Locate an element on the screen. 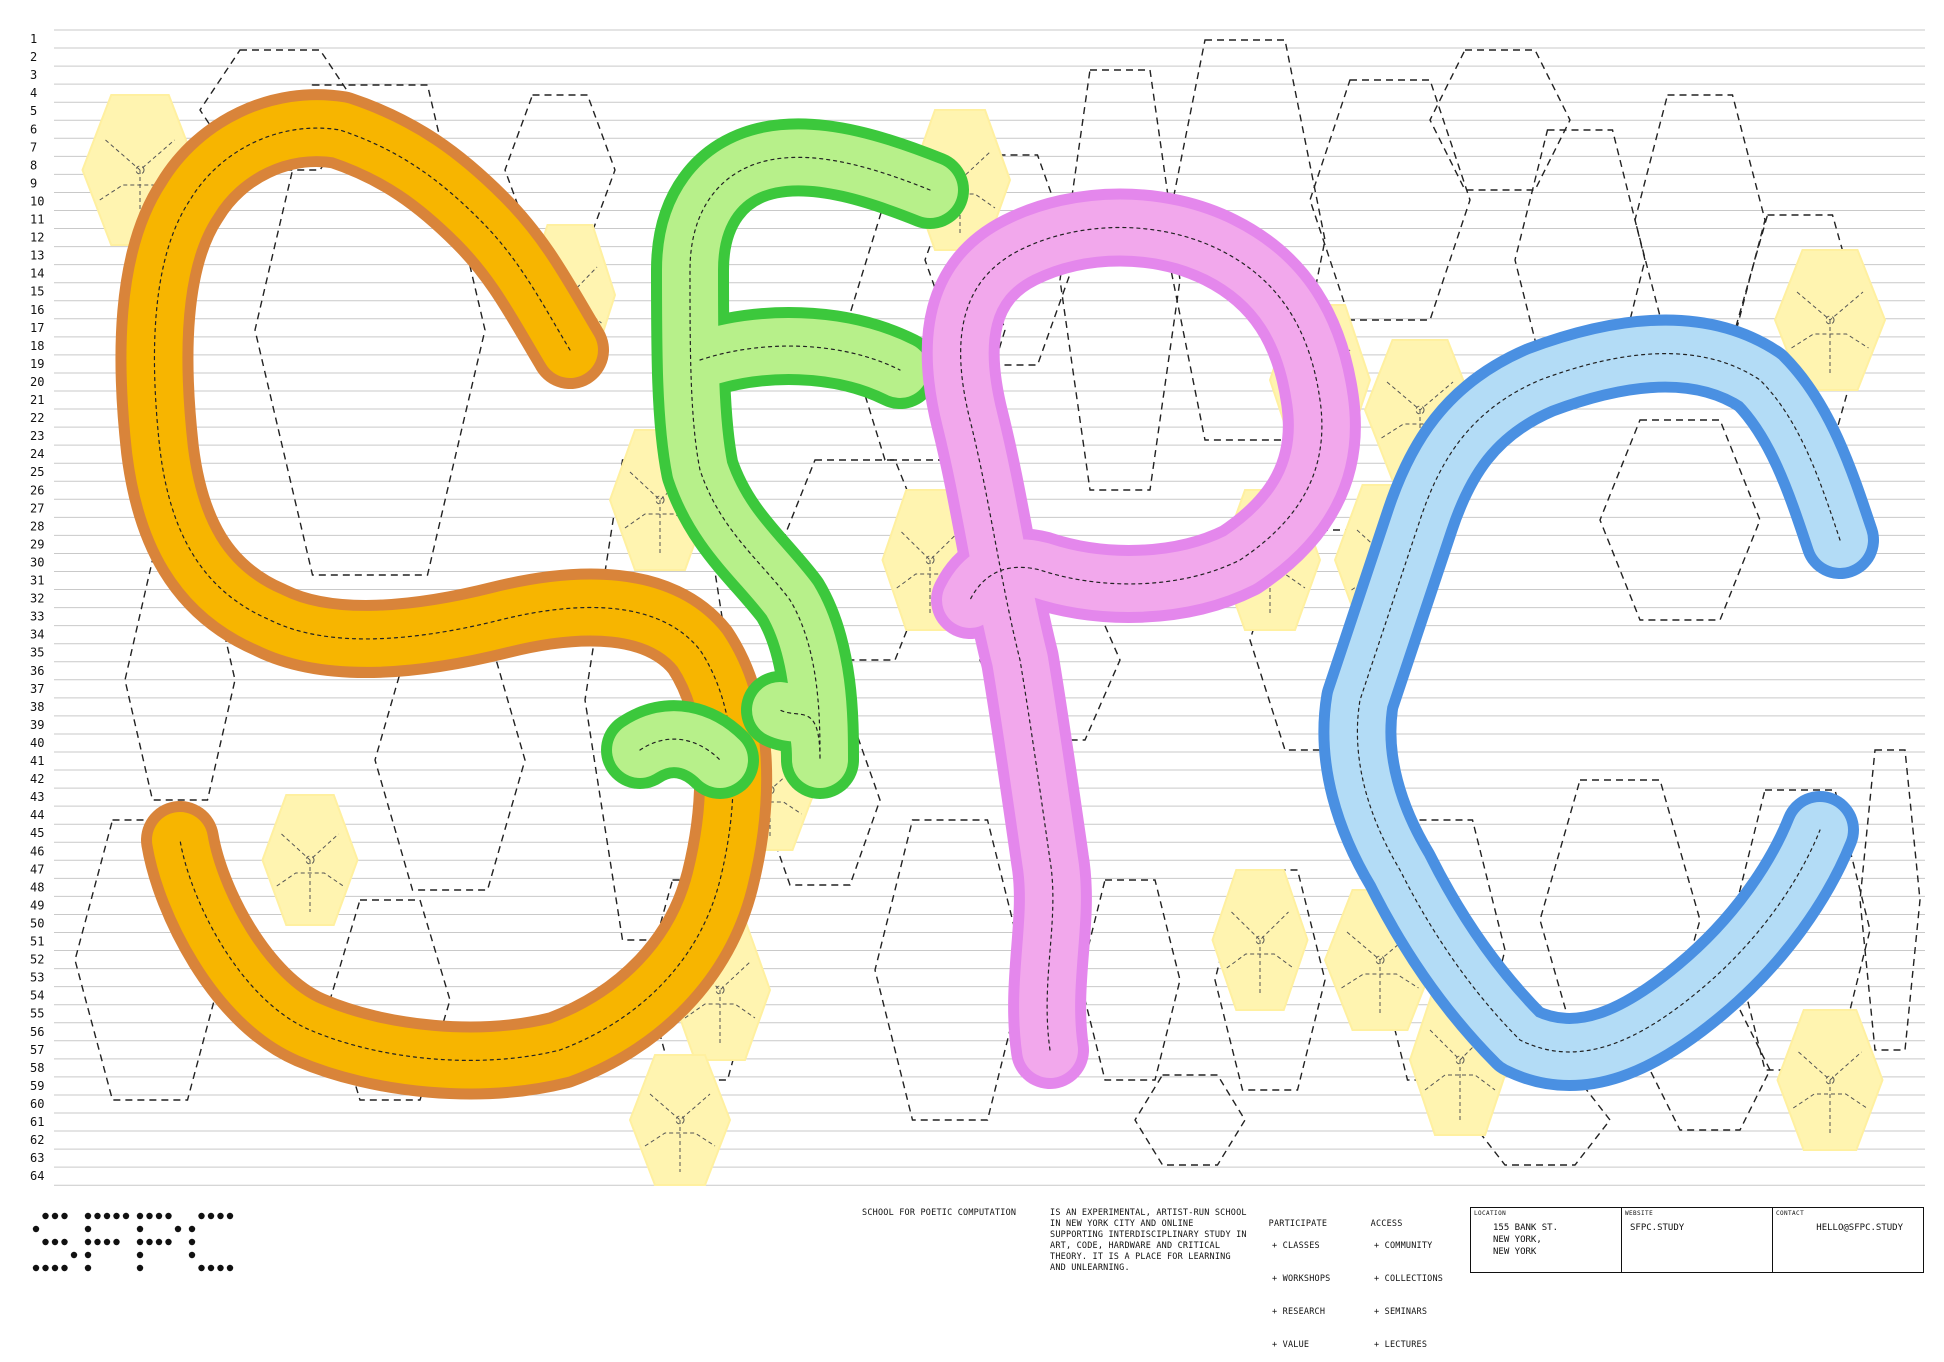 This screenshot has height=1362, width=1944. row-number: 26 is located at coordinates (37, 490).